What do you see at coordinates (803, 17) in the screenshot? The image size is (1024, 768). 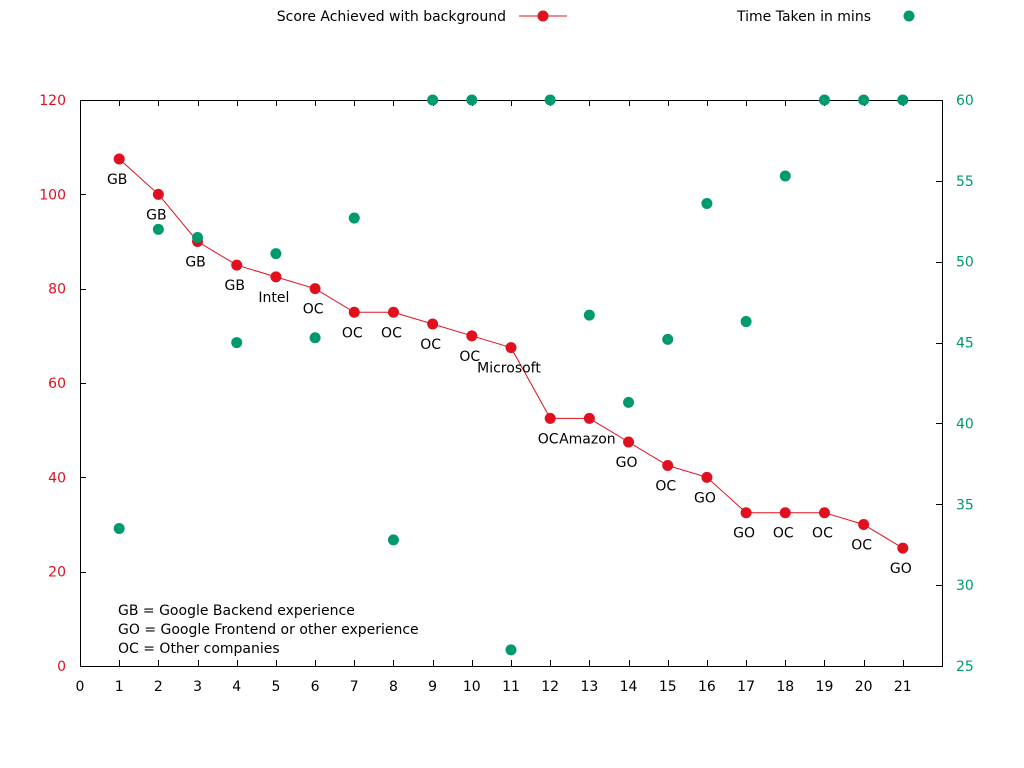 I see `legend-label-time: Time Taken in mins` at bounding box center [803, 17].